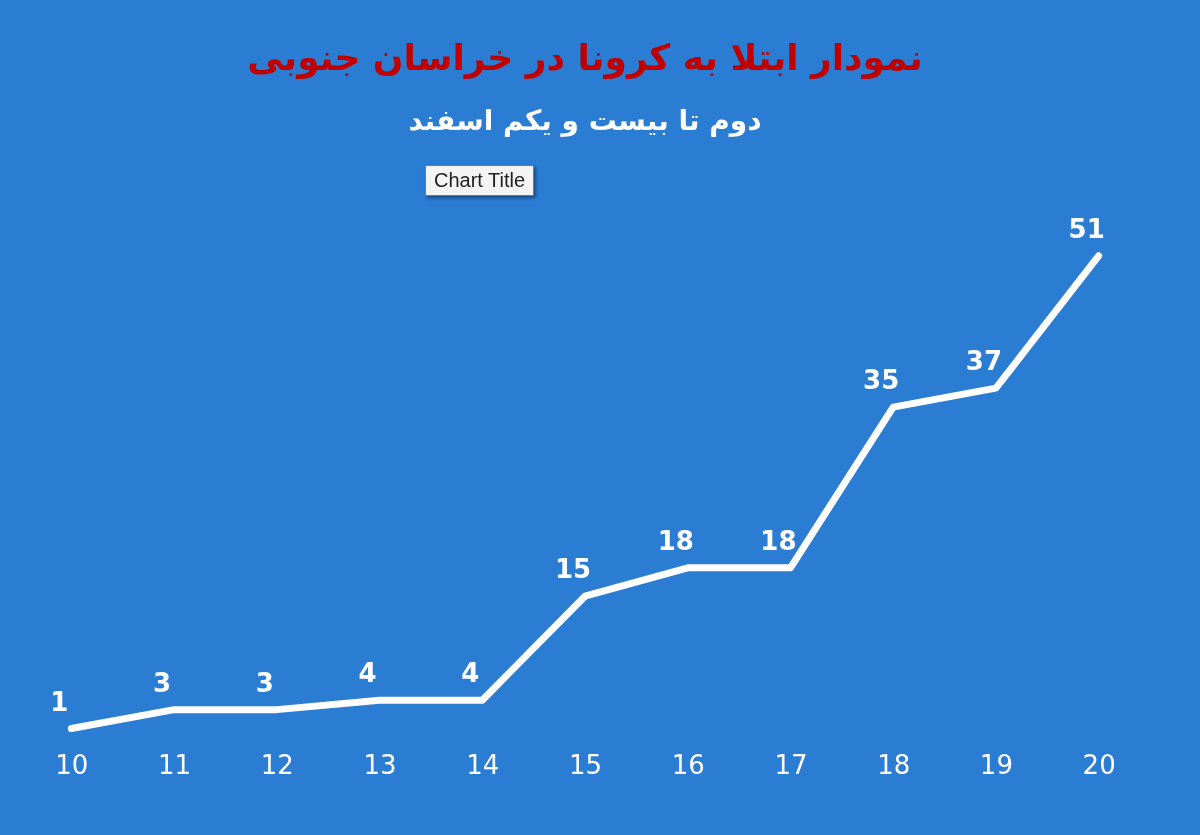  What do you see at coordinates (585, 764) in the screenshot?
I see `x-tick-label: 15` at bounding box center [585, 764].